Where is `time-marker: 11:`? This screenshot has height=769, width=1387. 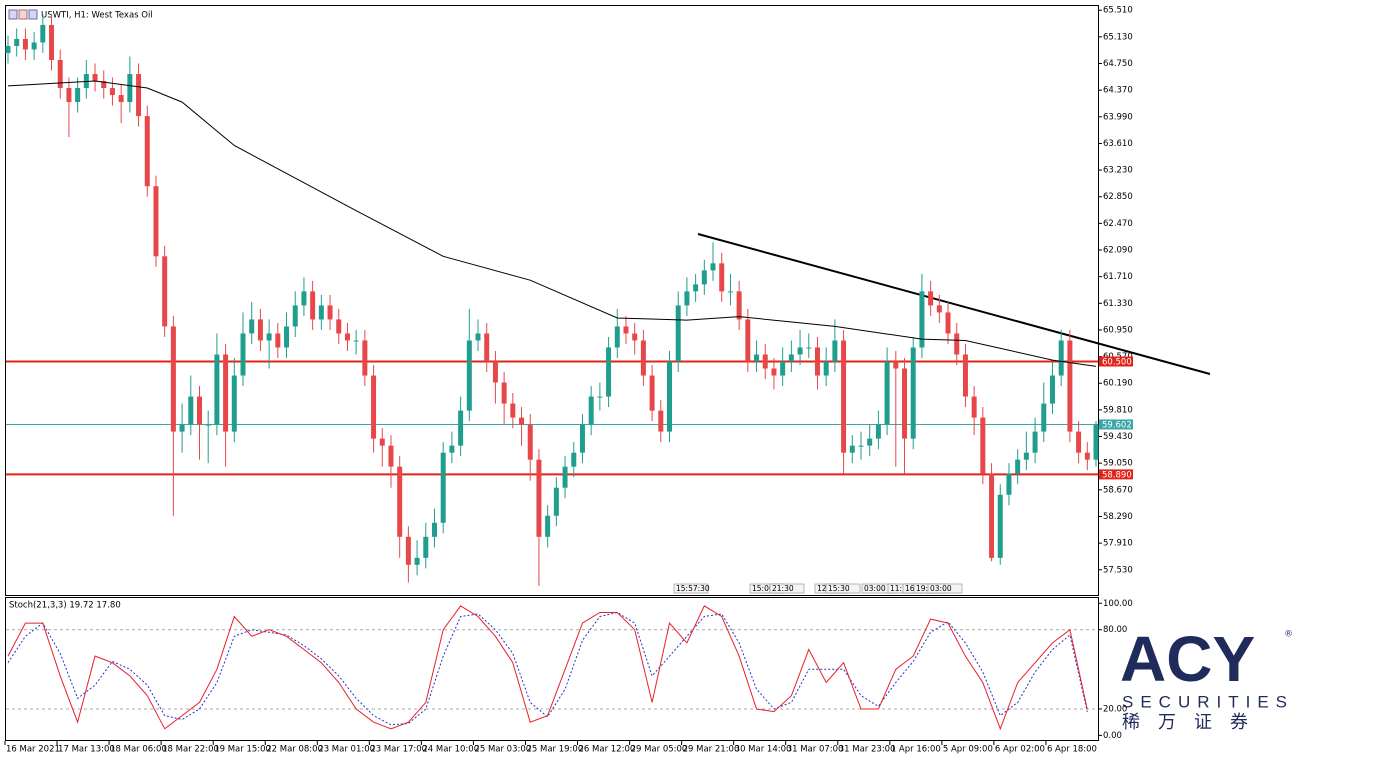 time-marker: 11: is located at coordinates (896, 588).